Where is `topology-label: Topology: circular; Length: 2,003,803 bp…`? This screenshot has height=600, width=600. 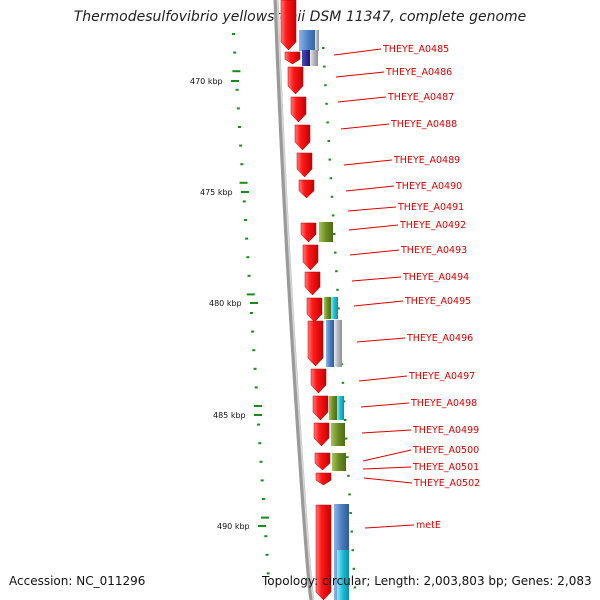
topology-label: Topology: circular; Length: 2,003,803 bp… is located at coordinates (427, 581).